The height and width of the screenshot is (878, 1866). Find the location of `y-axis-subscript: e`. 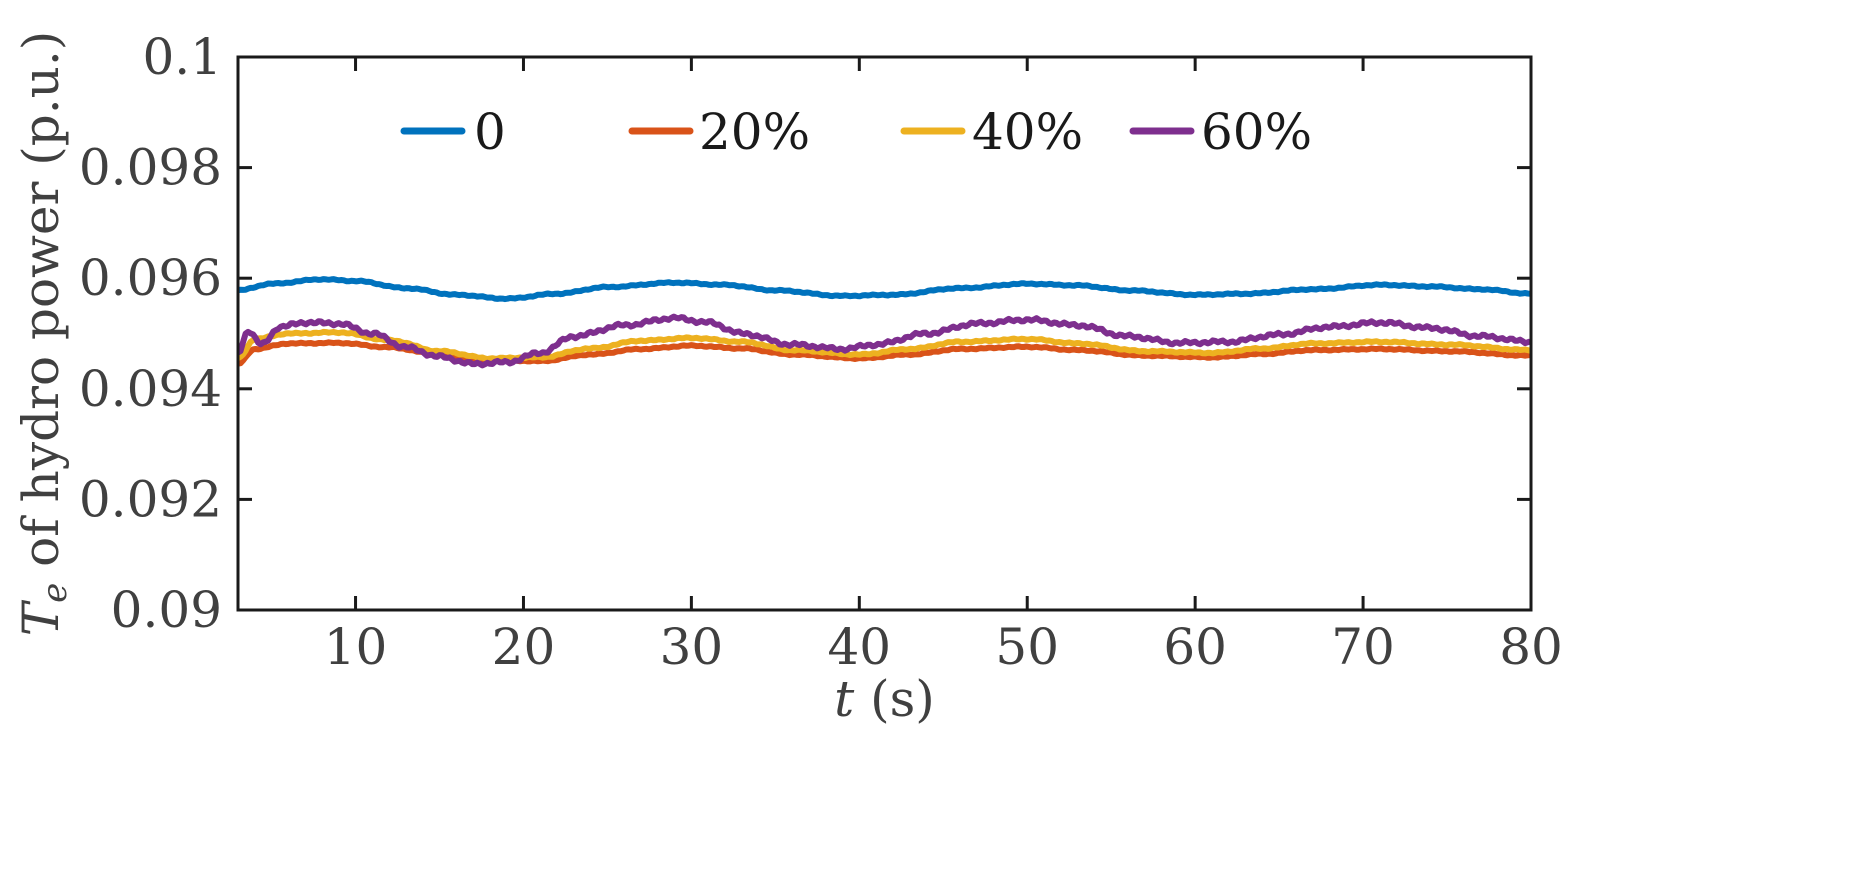

y-axis-subscript: e is located at coordinates (55, 593).